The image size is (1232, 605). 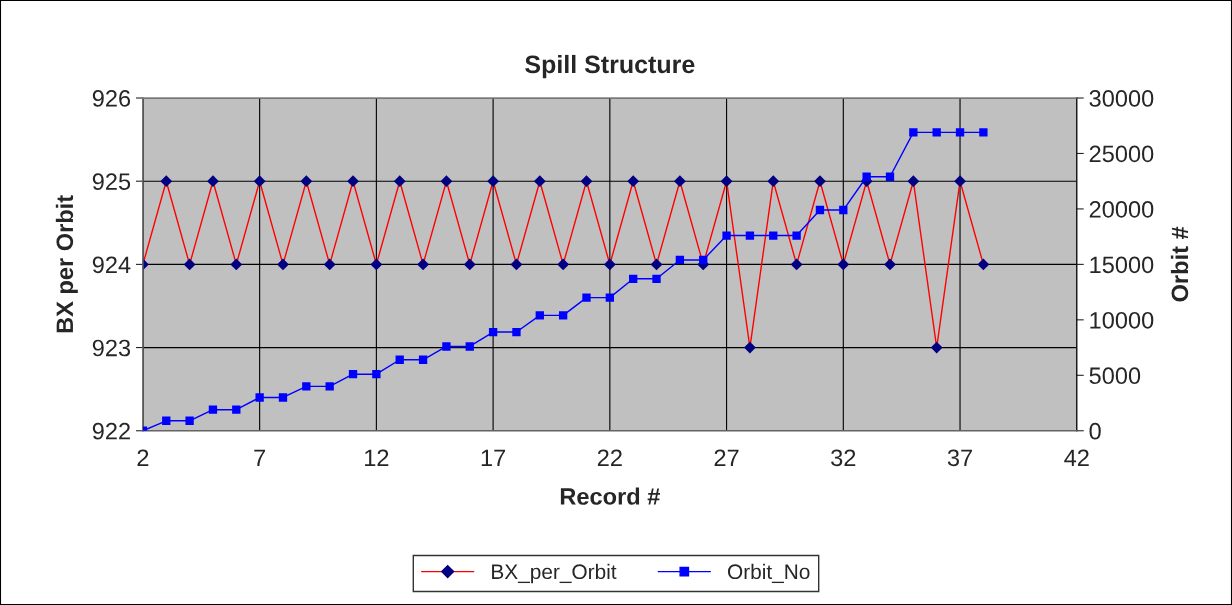 What do you see at coordinates (843, 458) in the screenshot?
I see `x-tick-label: 32` at bounding box center [843, 458].